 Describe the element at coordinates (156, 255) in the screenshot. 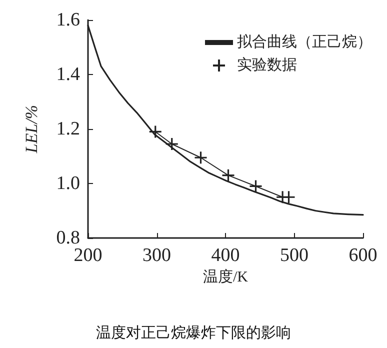

I see `x-tick-label: 300` at that location.